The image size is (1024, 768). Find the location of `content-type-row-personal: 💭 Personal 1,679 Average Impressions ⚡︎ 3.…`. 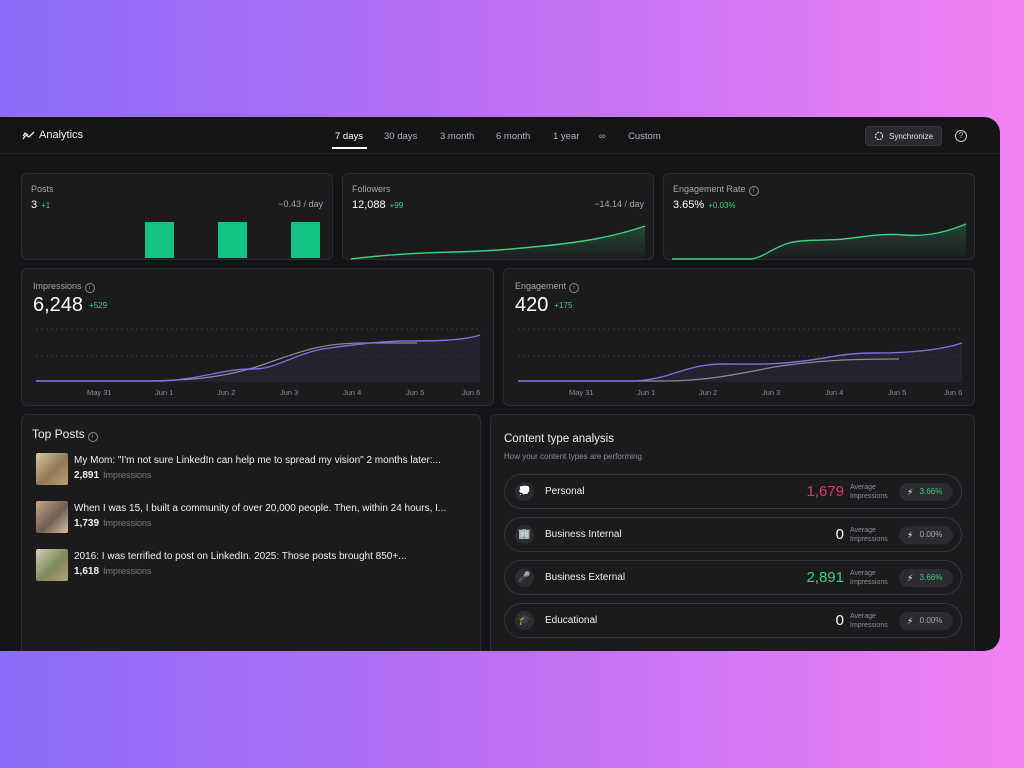

content-type-row-personal: 💭 Personal 1,679 Average Impressions ⚡︎ 3.… is located at coordinates (733, 491).